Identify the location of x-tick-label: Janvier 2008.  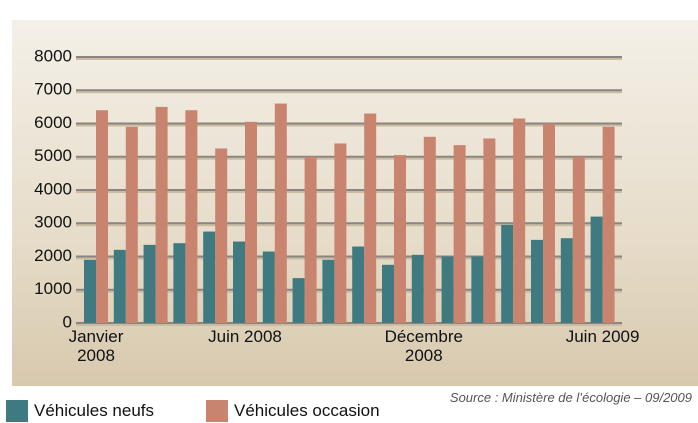
(96, 346).